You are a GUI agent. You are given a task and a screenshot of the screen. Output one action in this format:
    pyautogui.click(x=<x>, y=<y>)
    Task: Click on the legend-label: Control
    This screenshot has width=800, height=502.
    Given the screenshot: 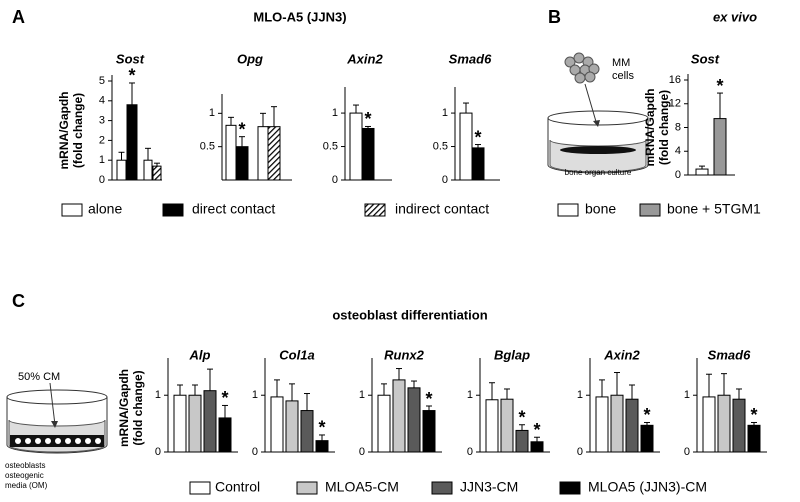 What is the action you would take?
    pyautogui.click(x=237, y=487)
    